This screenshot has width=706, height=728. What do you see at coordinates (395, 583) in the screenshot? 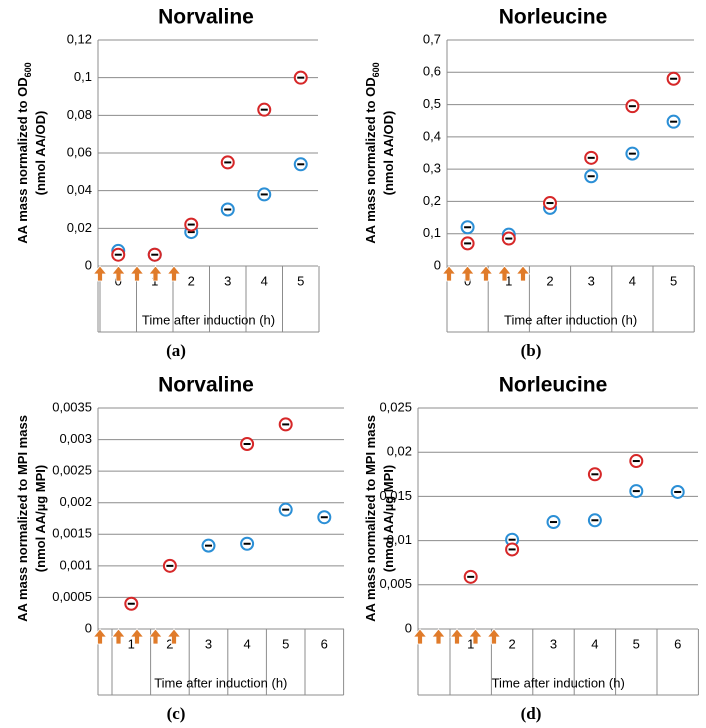
I see `y-tick-label: 0,005` at bounding box center [395, 583].